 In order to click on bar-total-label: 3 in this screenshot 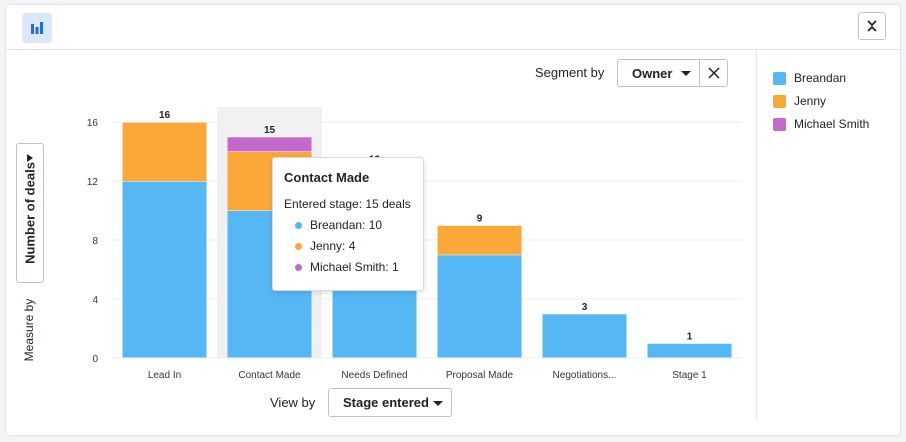, I will do `click(585, 307)`.